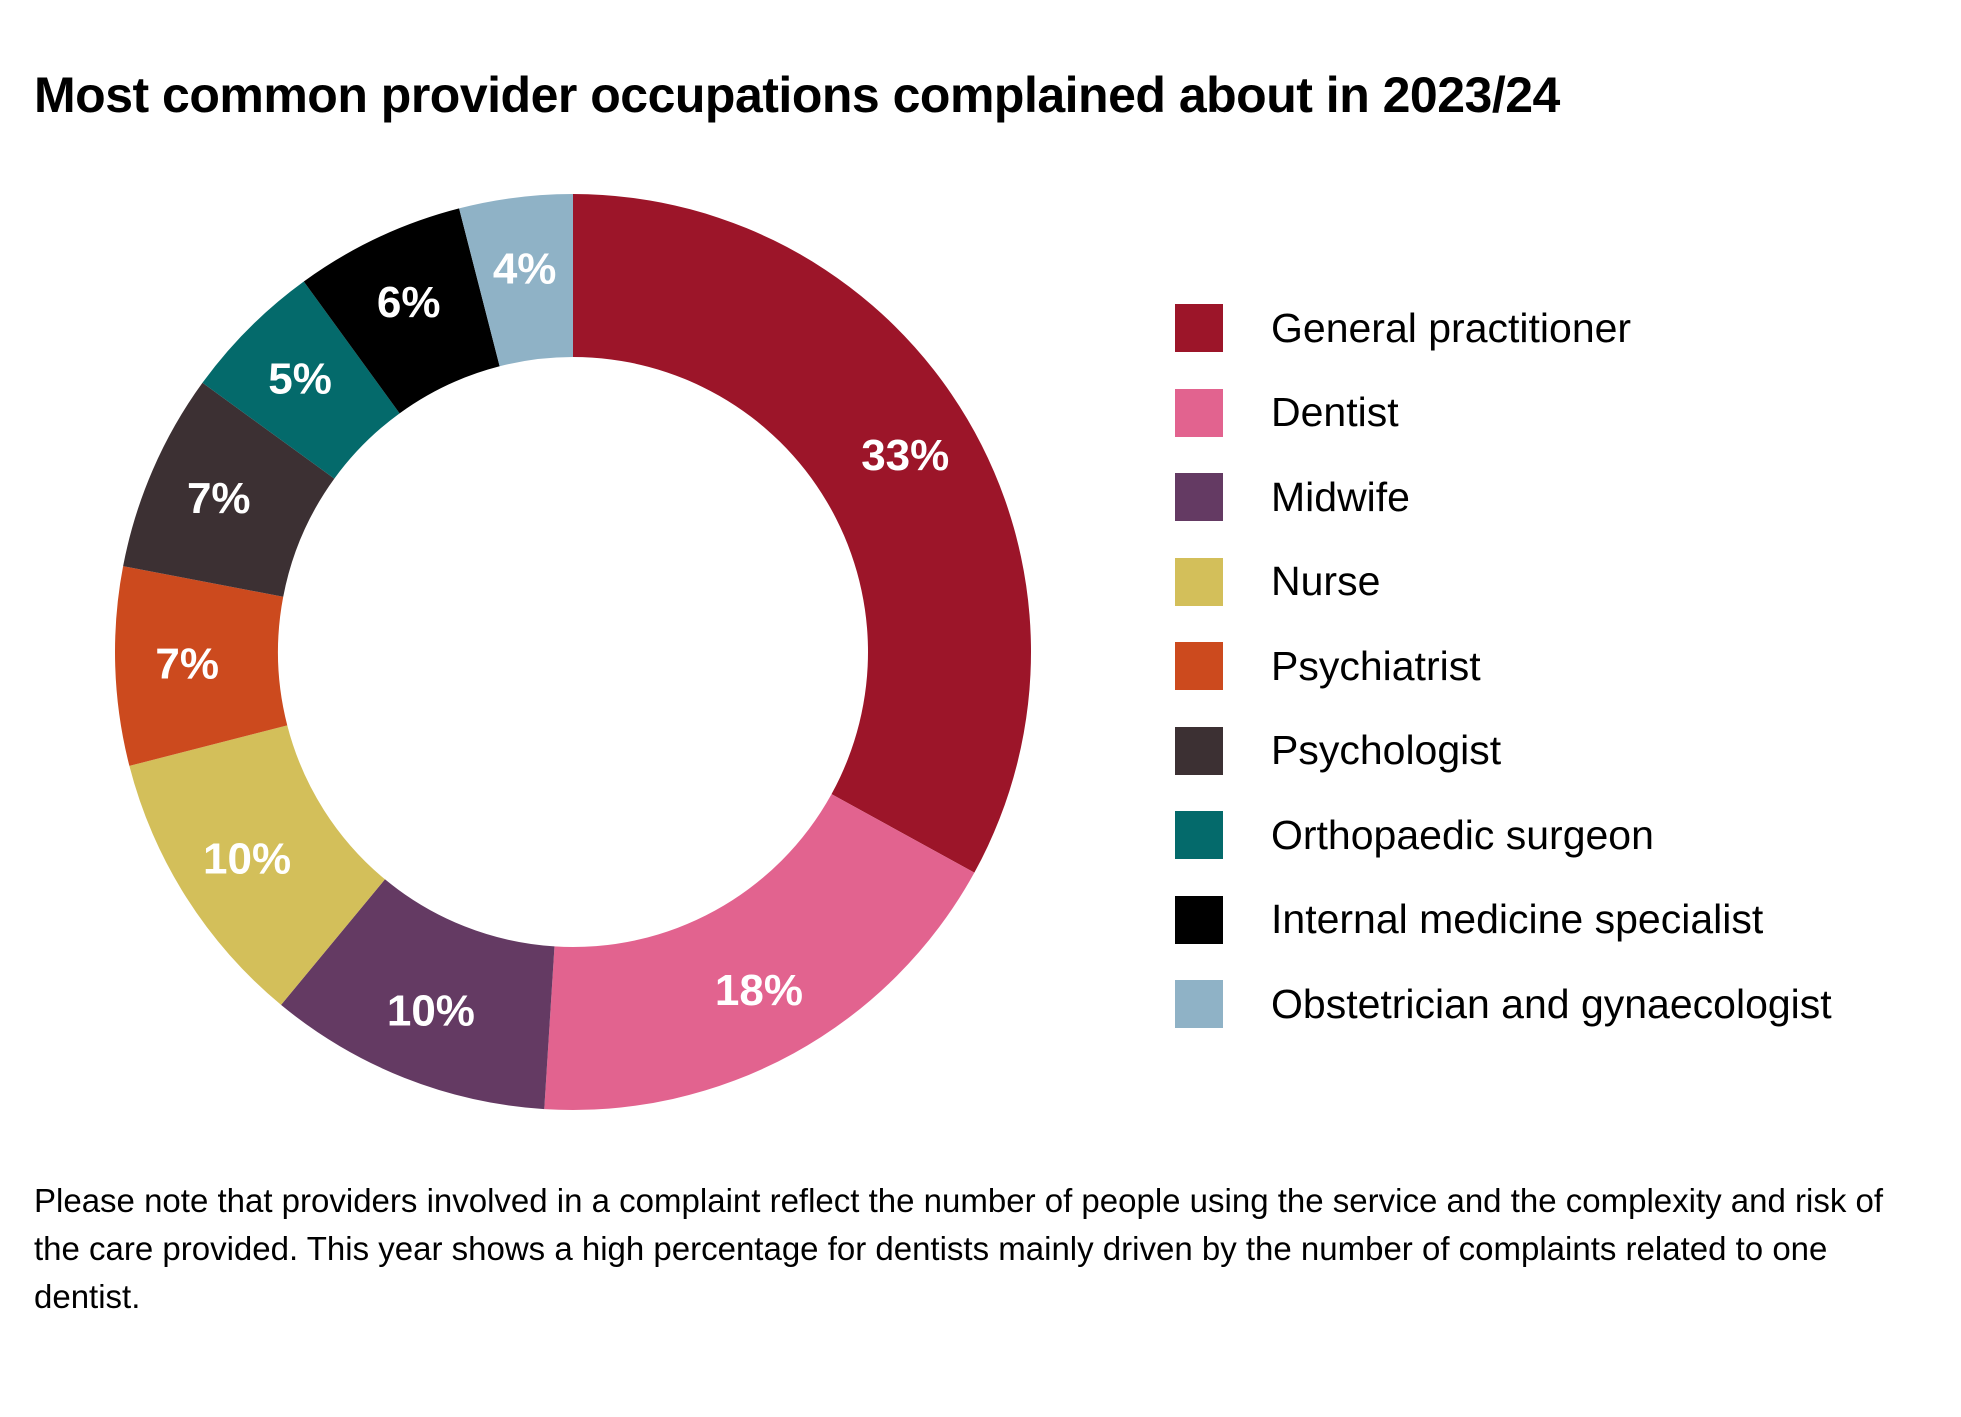 Image resolution: width=1961 pixels, height=1417 pixels. I want to click on legend-item-general-practitioner: General practitioner, so click(1503, 328).